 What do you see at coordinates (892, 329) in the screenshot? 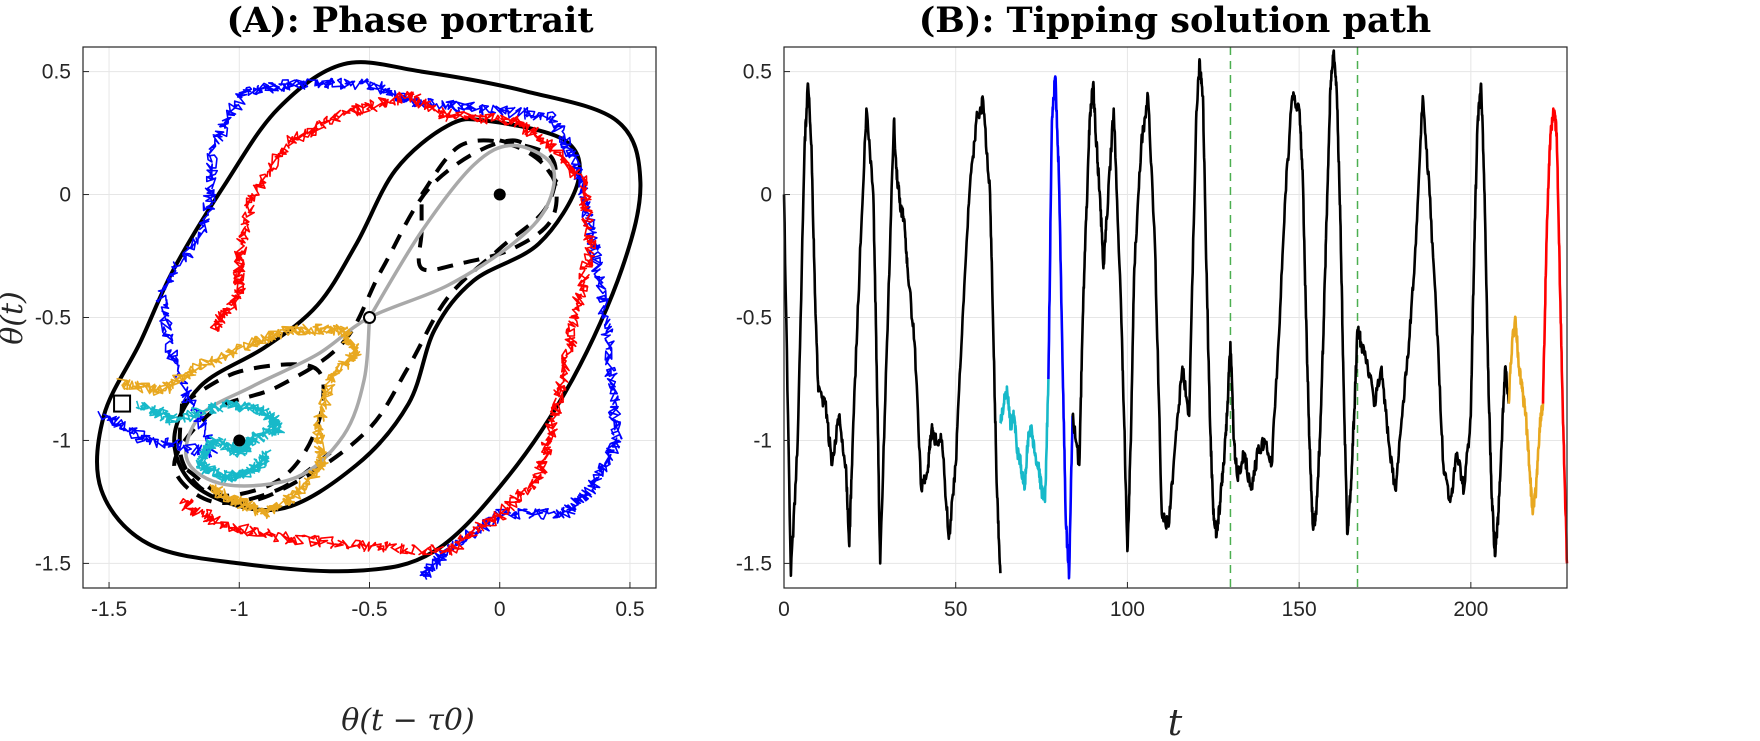
I see `series-black` at bounding box center [892, 329].